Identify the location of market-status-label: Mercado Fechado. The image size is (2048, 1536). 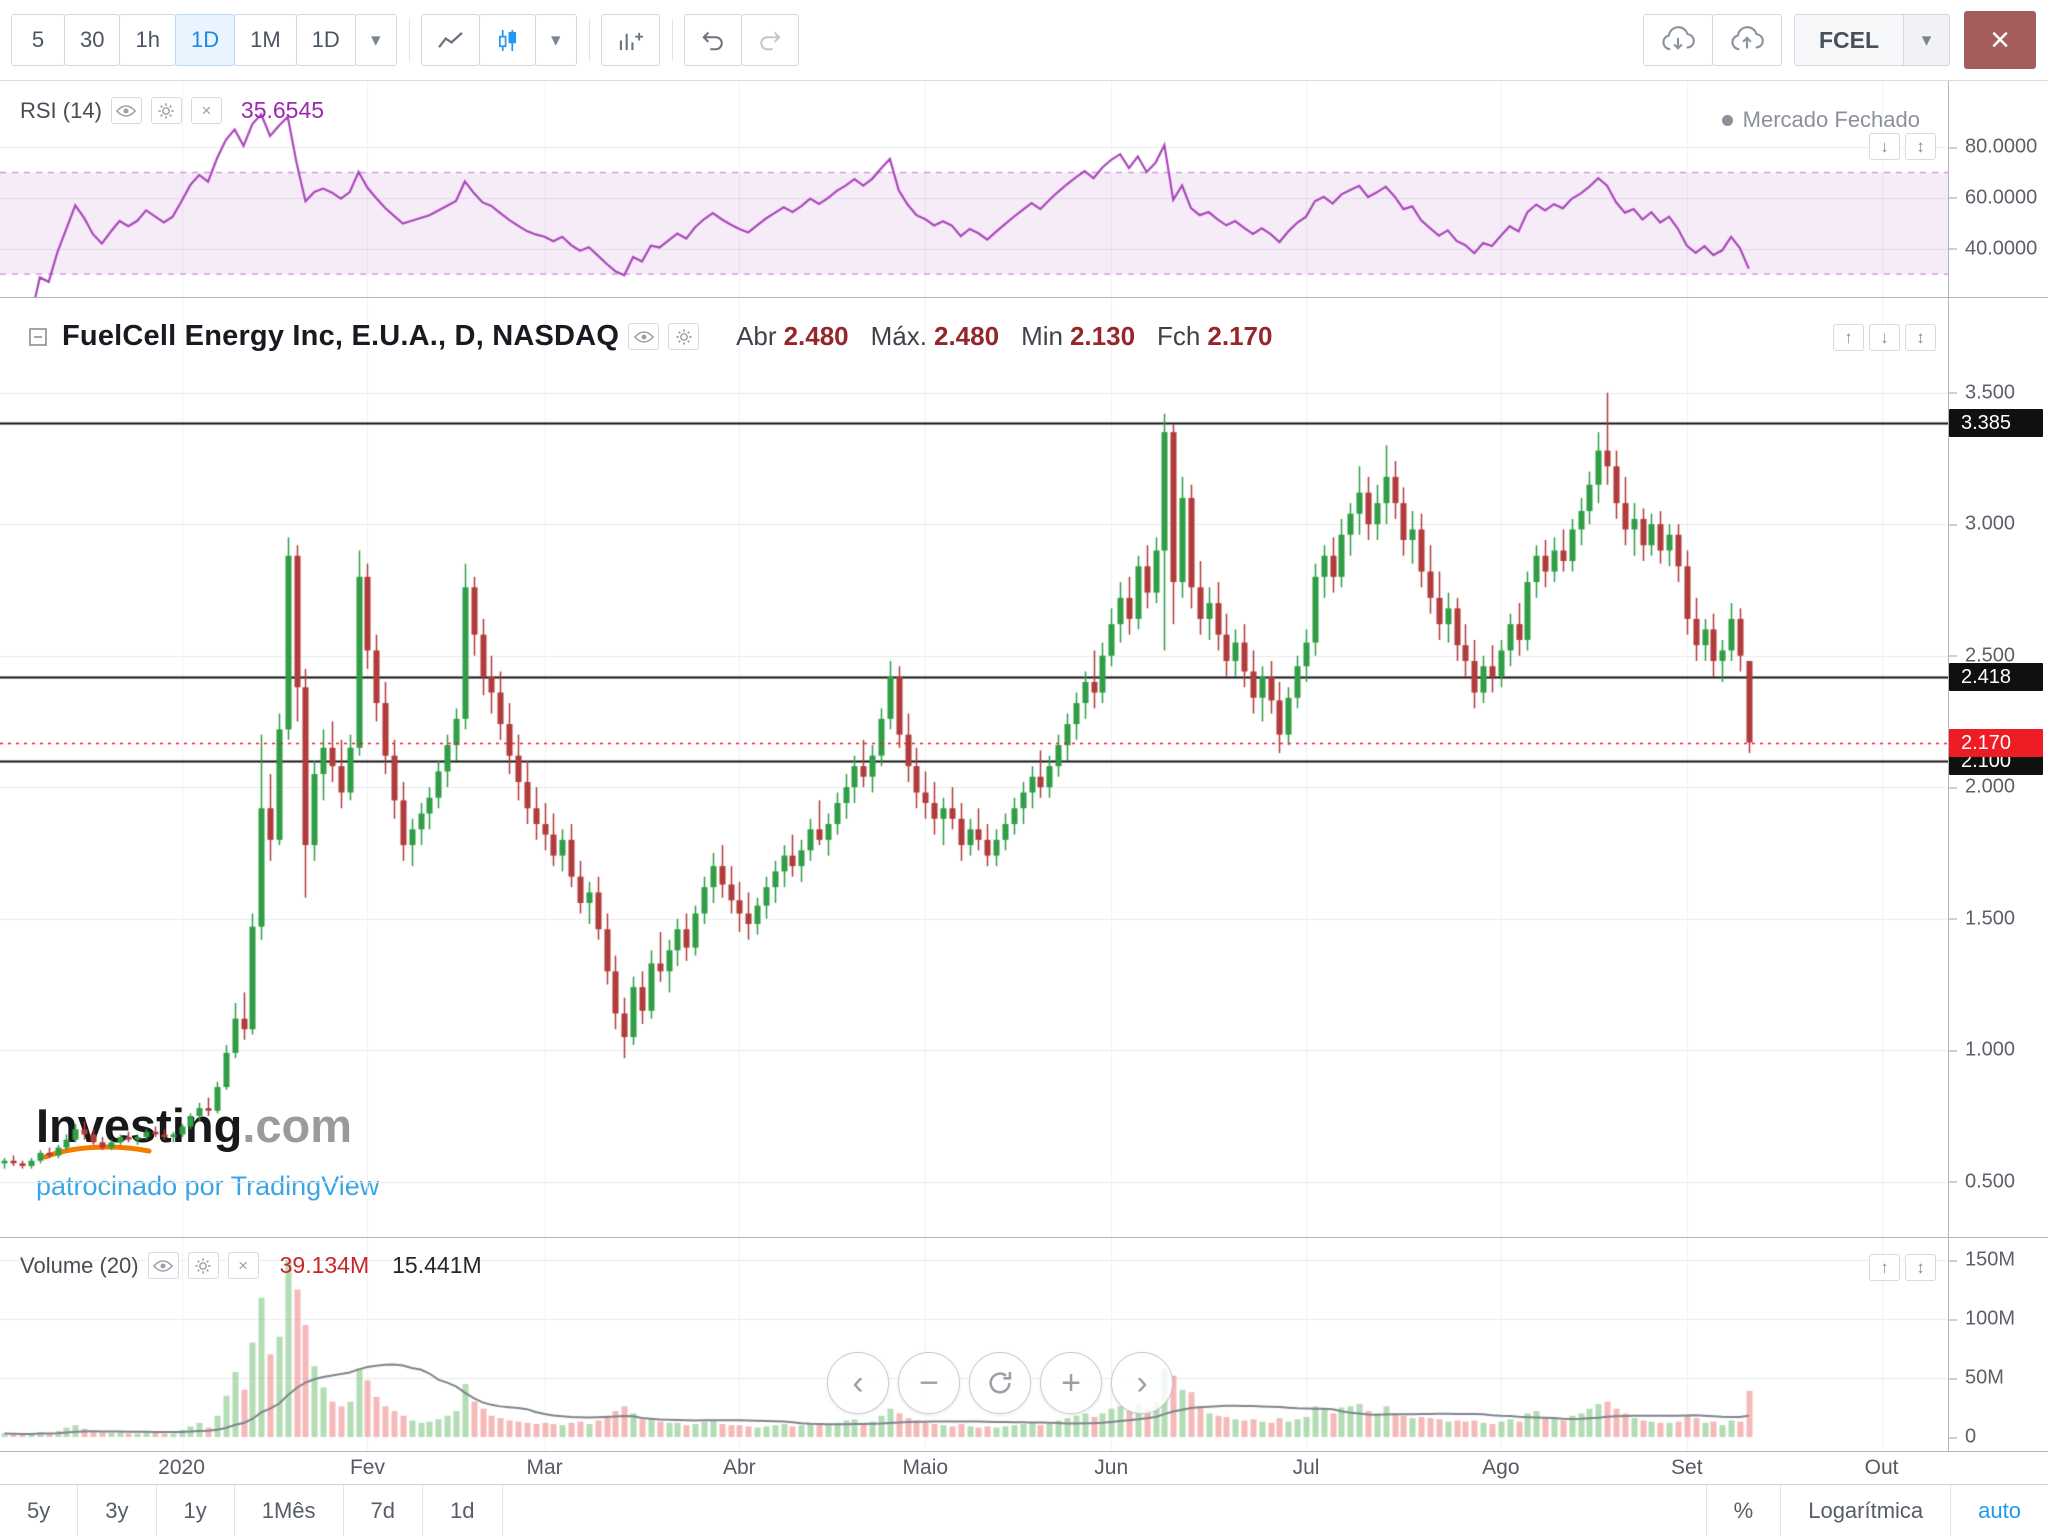
(1831, 119).